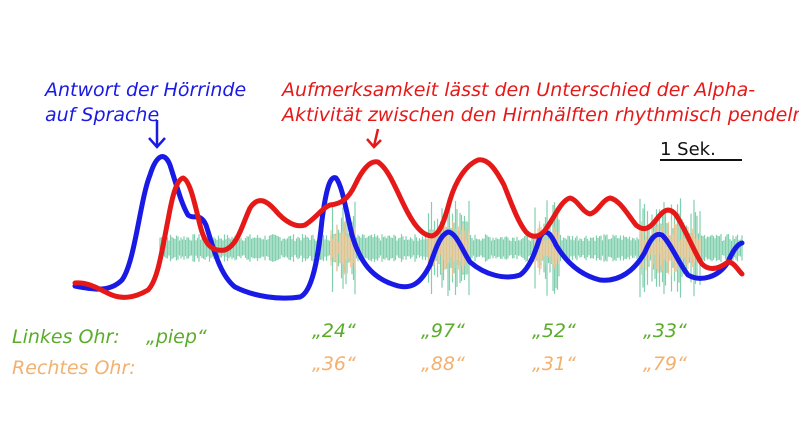  I want to click on left-item-33: „33“, so click(665, 331).